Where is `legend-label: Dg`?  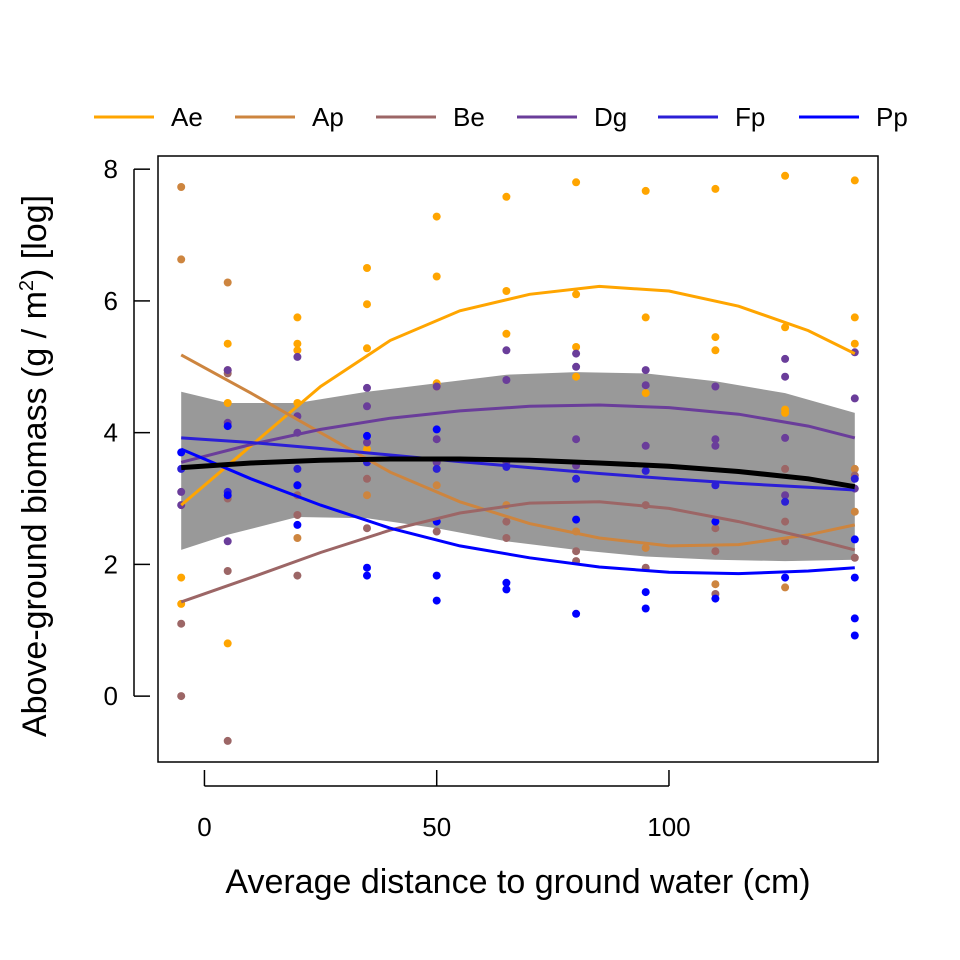
legend-label: Dg is located at coordinates (610, 117).